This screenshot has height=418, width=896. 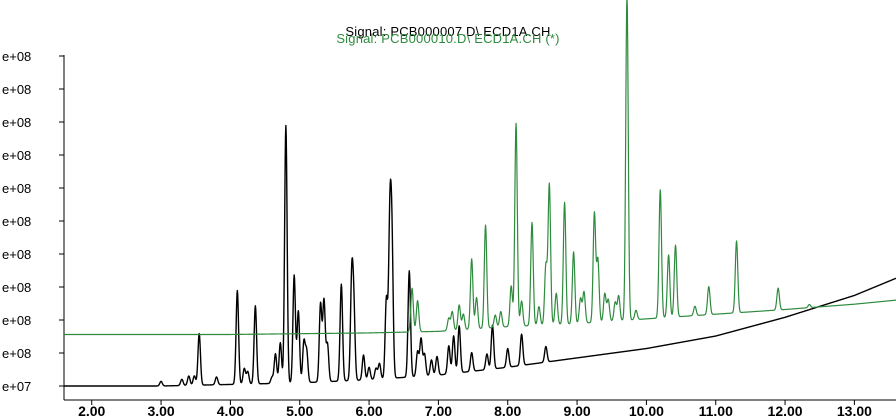 What do you see at coordinates (299, 410) in the screenshot?
I see `x-tick-label: 5.00` at bounding box center [299, 410].